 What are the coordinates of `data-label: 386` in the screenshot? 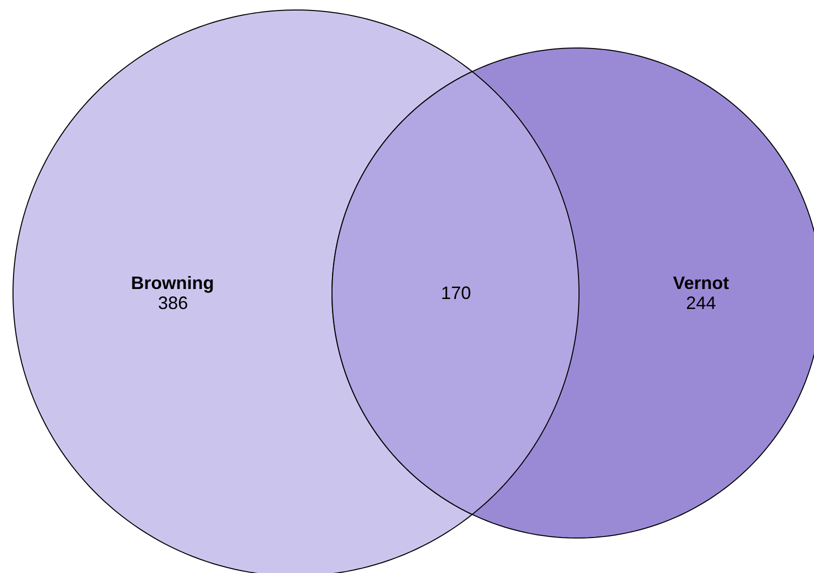 It's located at (173, 303).